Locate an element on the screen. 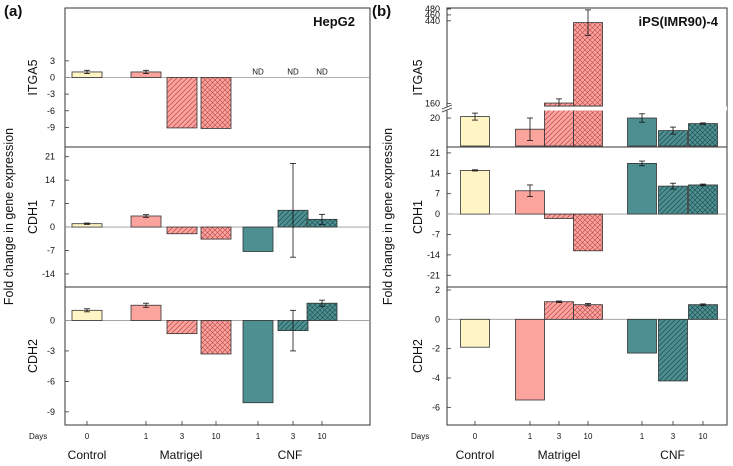 The width and height of the screenshot is (733, 466). subplot-cdh1: CDH1 21 14 7 0 -7 -14 is located at coordinates (198, 212).